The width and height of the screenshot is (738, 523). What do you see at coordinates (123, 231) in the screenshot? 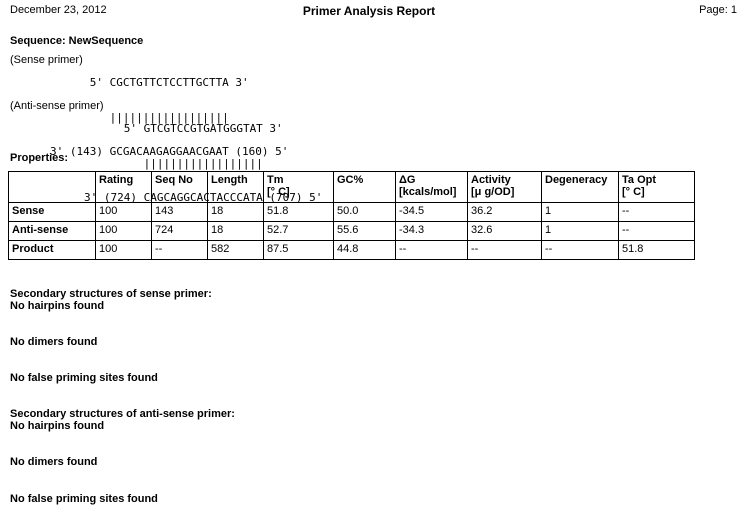
I see `antisense-rating: 100` at bounding box center [123, 231].